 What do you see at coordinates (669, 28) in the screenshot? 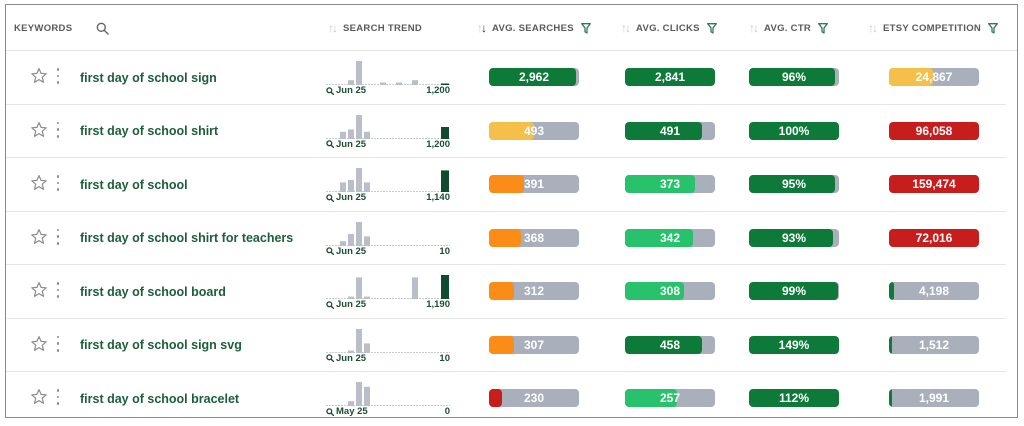
I see `header-avg-clicks: ↑ ↓ AVG. CLICKS` at bounding box center [669, 28].